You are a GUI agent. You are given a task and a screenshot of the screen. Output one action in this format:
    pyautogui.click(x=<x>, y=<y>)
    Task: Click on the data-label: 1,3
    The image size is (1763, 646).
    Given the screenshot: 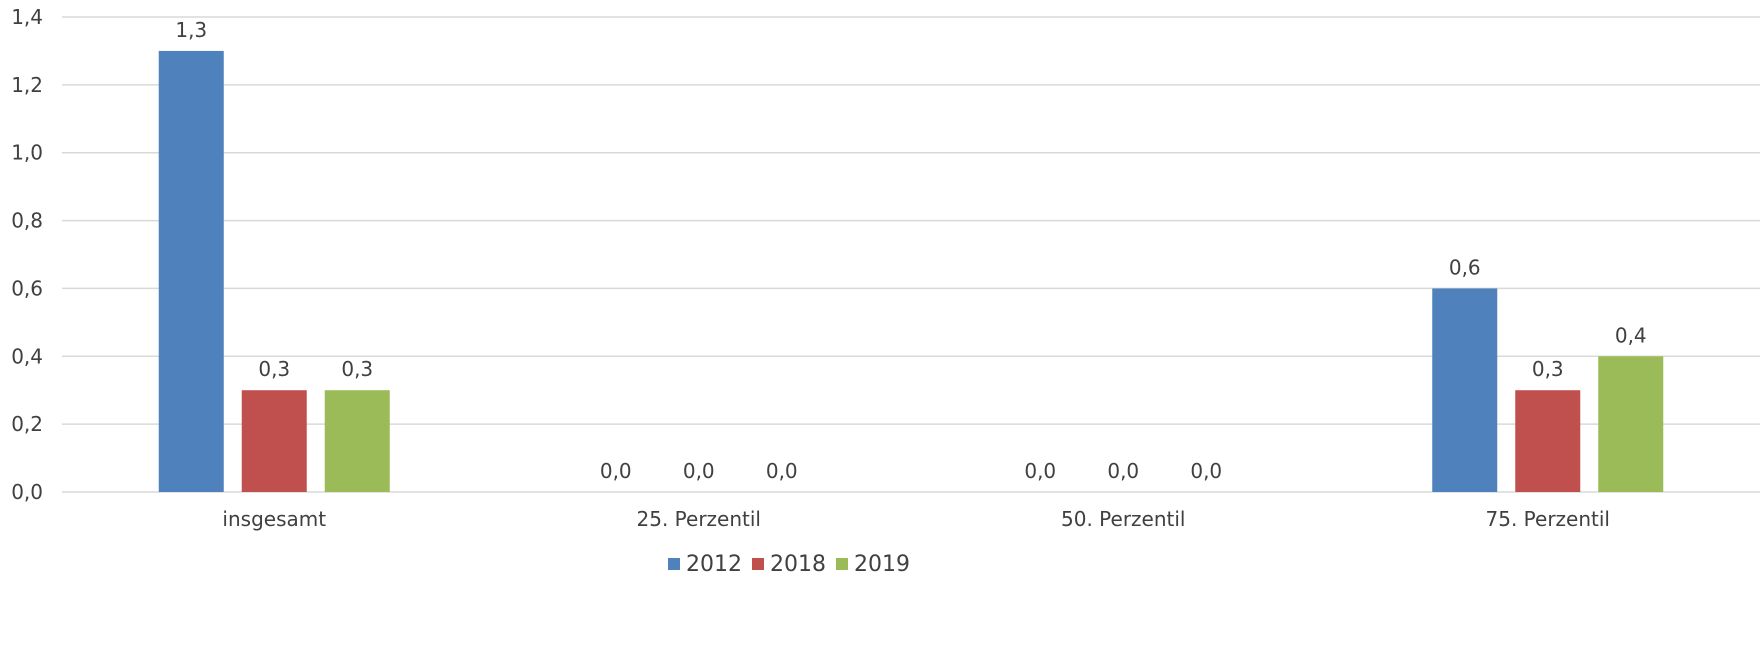 What is the action you would take?
    pyautogui.click(x=191, y=30)
    